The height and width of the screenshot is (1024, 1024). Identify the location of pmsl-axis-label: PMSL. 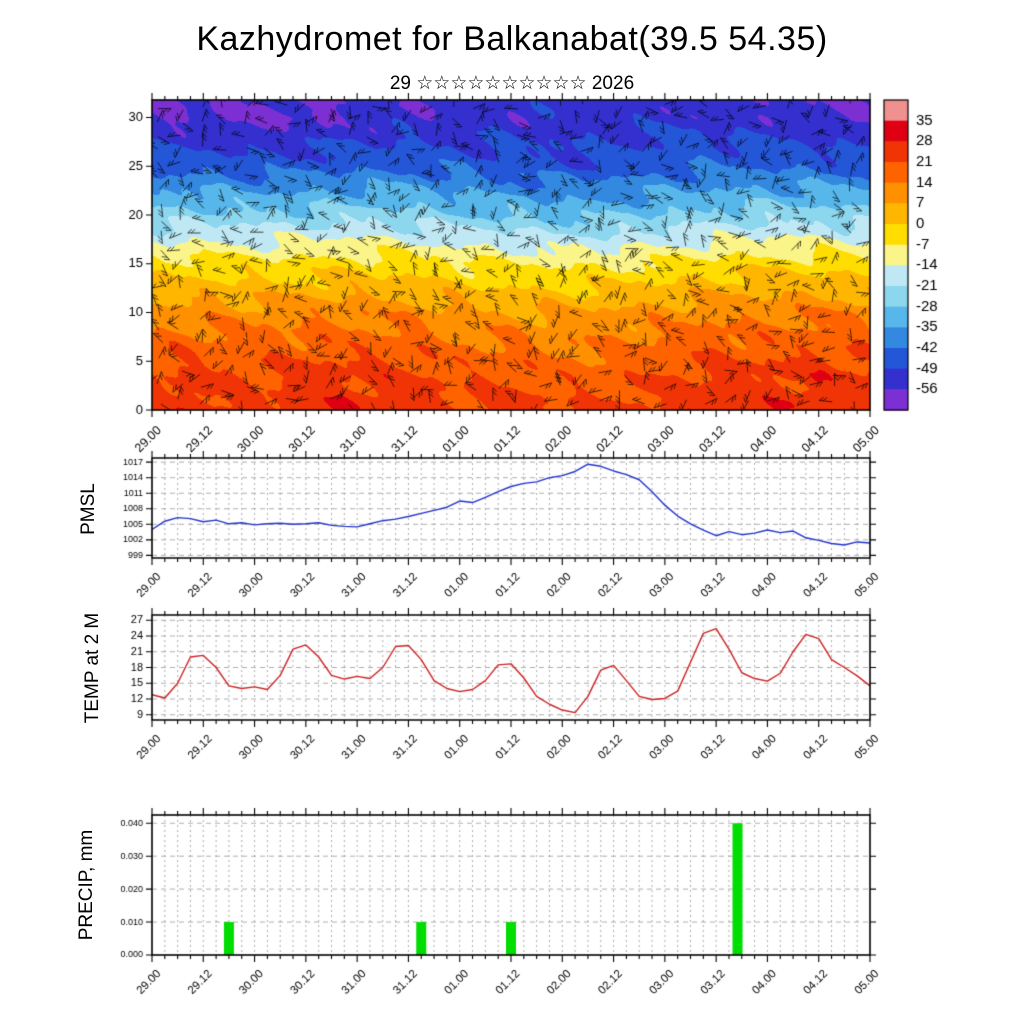
(88, 509).